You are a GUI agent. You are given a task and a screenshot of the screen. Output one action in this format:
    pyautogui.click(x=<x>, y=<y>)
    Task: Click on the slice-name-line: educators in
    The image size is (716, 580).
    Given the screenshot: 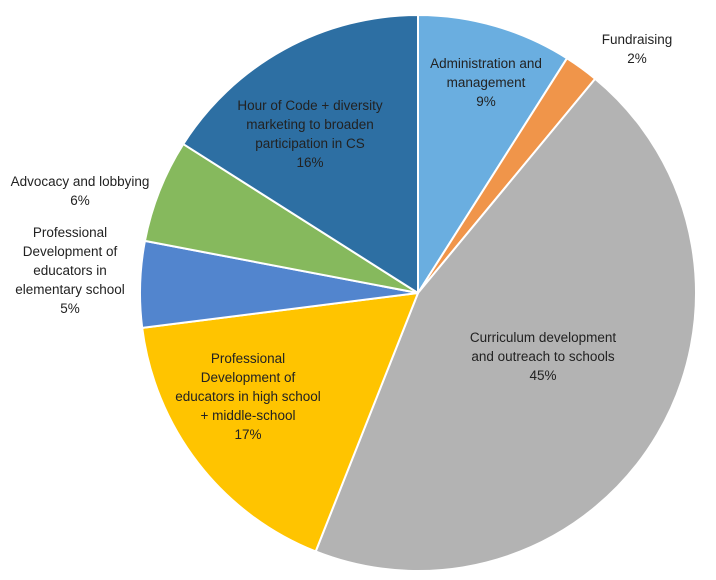 What is the action you would take?
    pyautogui.click(x=70, y=270)
    